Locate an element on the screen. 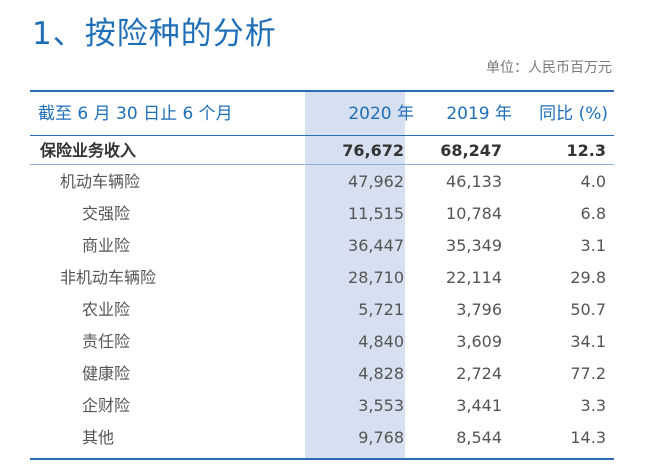  table-row: 非机动车辆险 28,710 22,114 29.8 is located at coordinates (322, 278).